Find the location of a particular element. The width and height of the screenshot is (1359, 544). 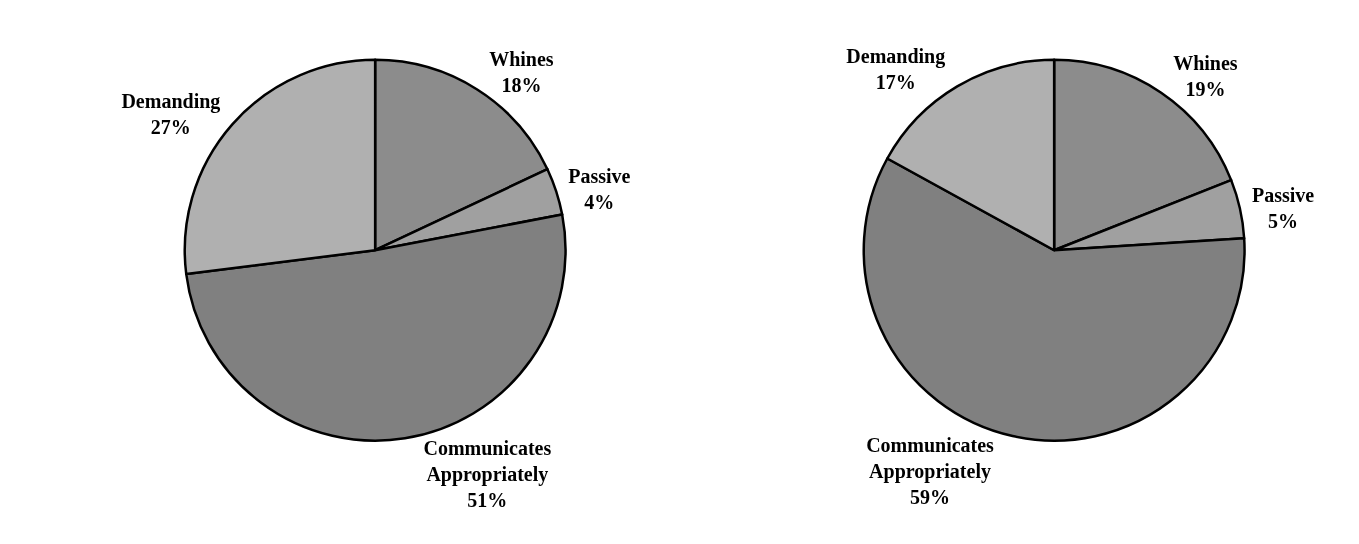

data-label: 51% is located at coordinates (487, 500).